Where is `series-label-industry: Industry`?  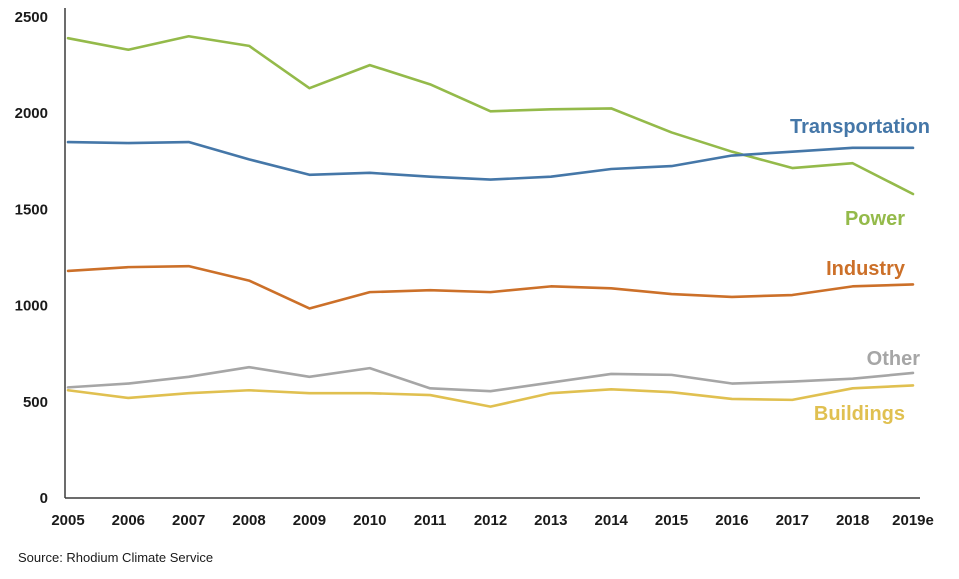 series-label-industry: Industry is located at coordinates (866, 269).